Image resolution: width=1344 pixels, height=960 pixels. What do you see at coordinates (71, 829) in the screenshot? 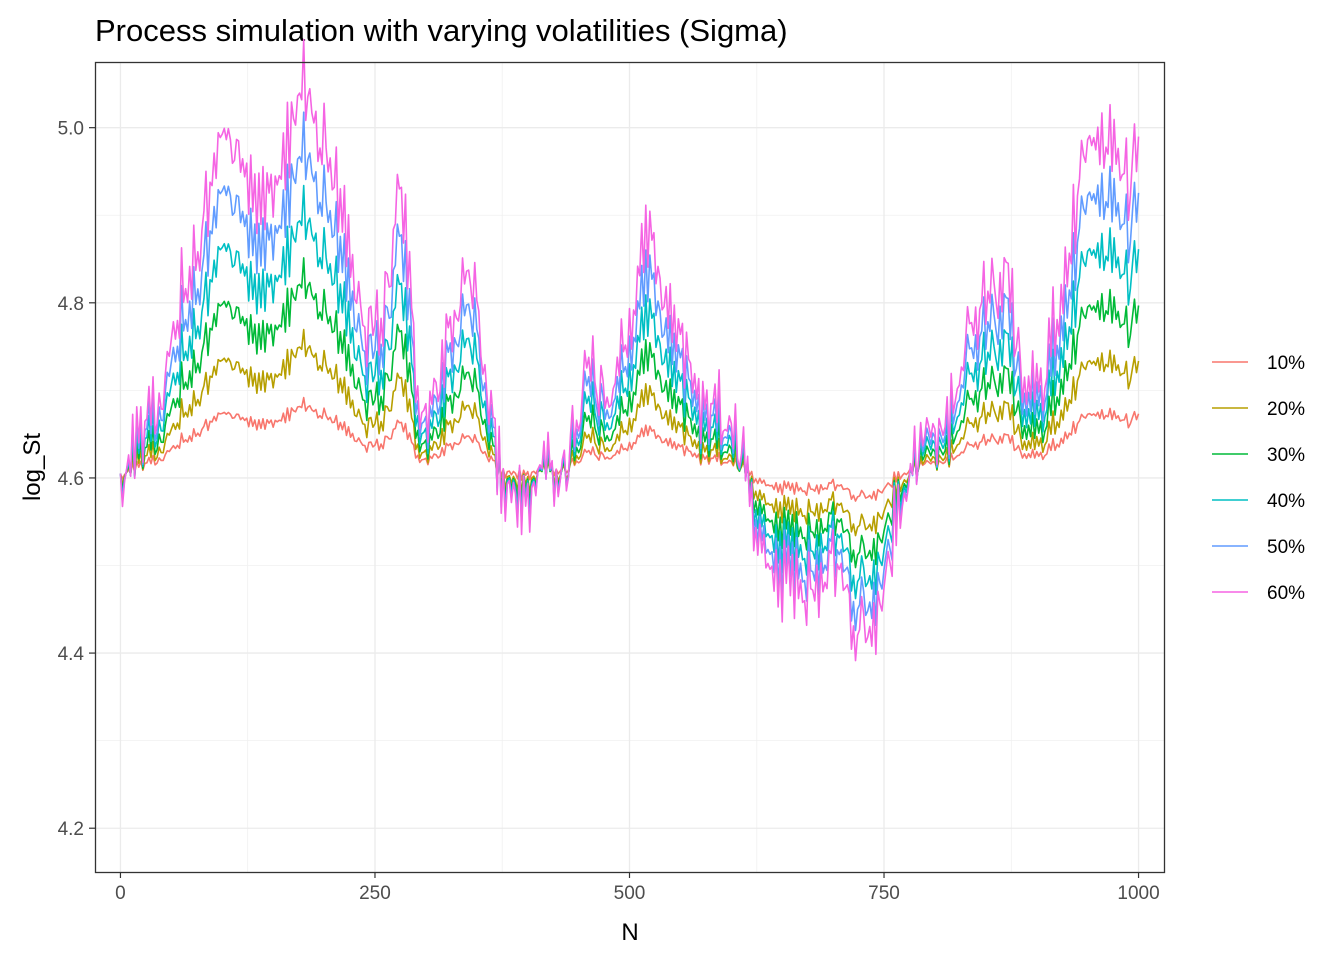
I see `y-tick-label: 4.2` at bounding box center [71, 829].